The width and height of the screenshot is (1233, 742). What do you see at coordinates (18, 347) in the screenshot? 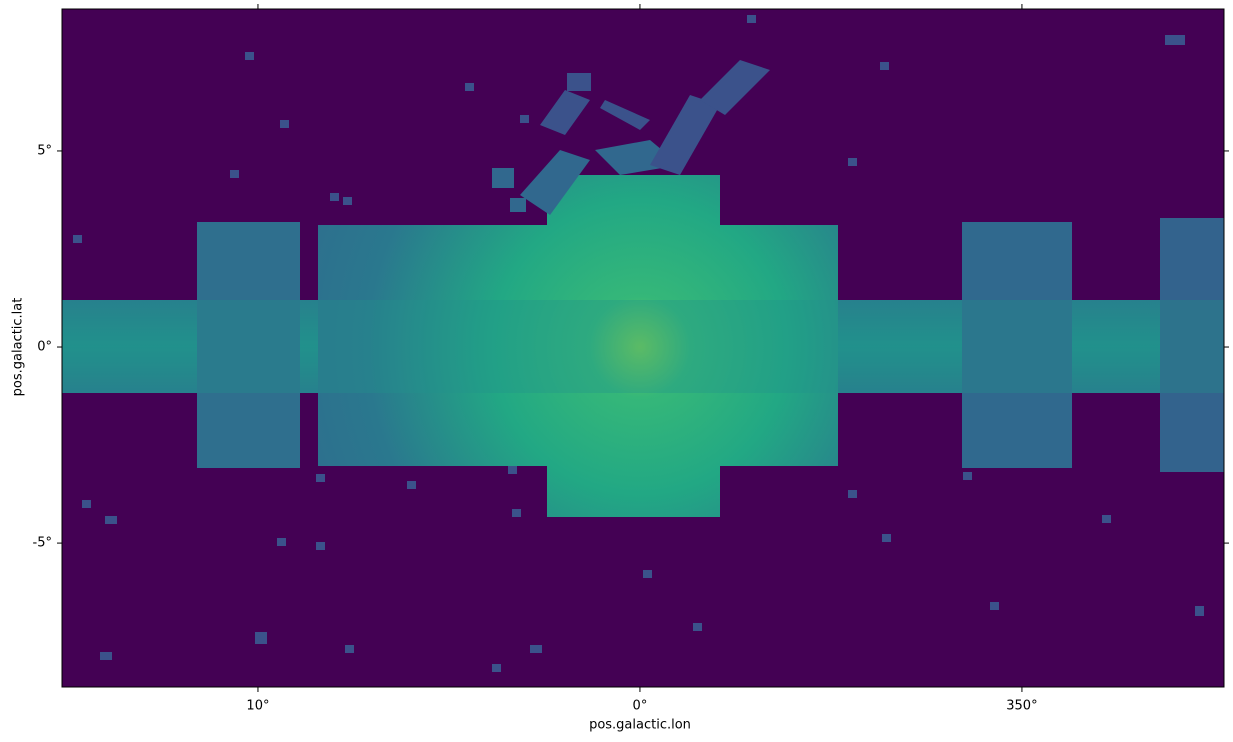
I see `y-axis-label: pos.galactic.lat` at bounding box center [18, 347].